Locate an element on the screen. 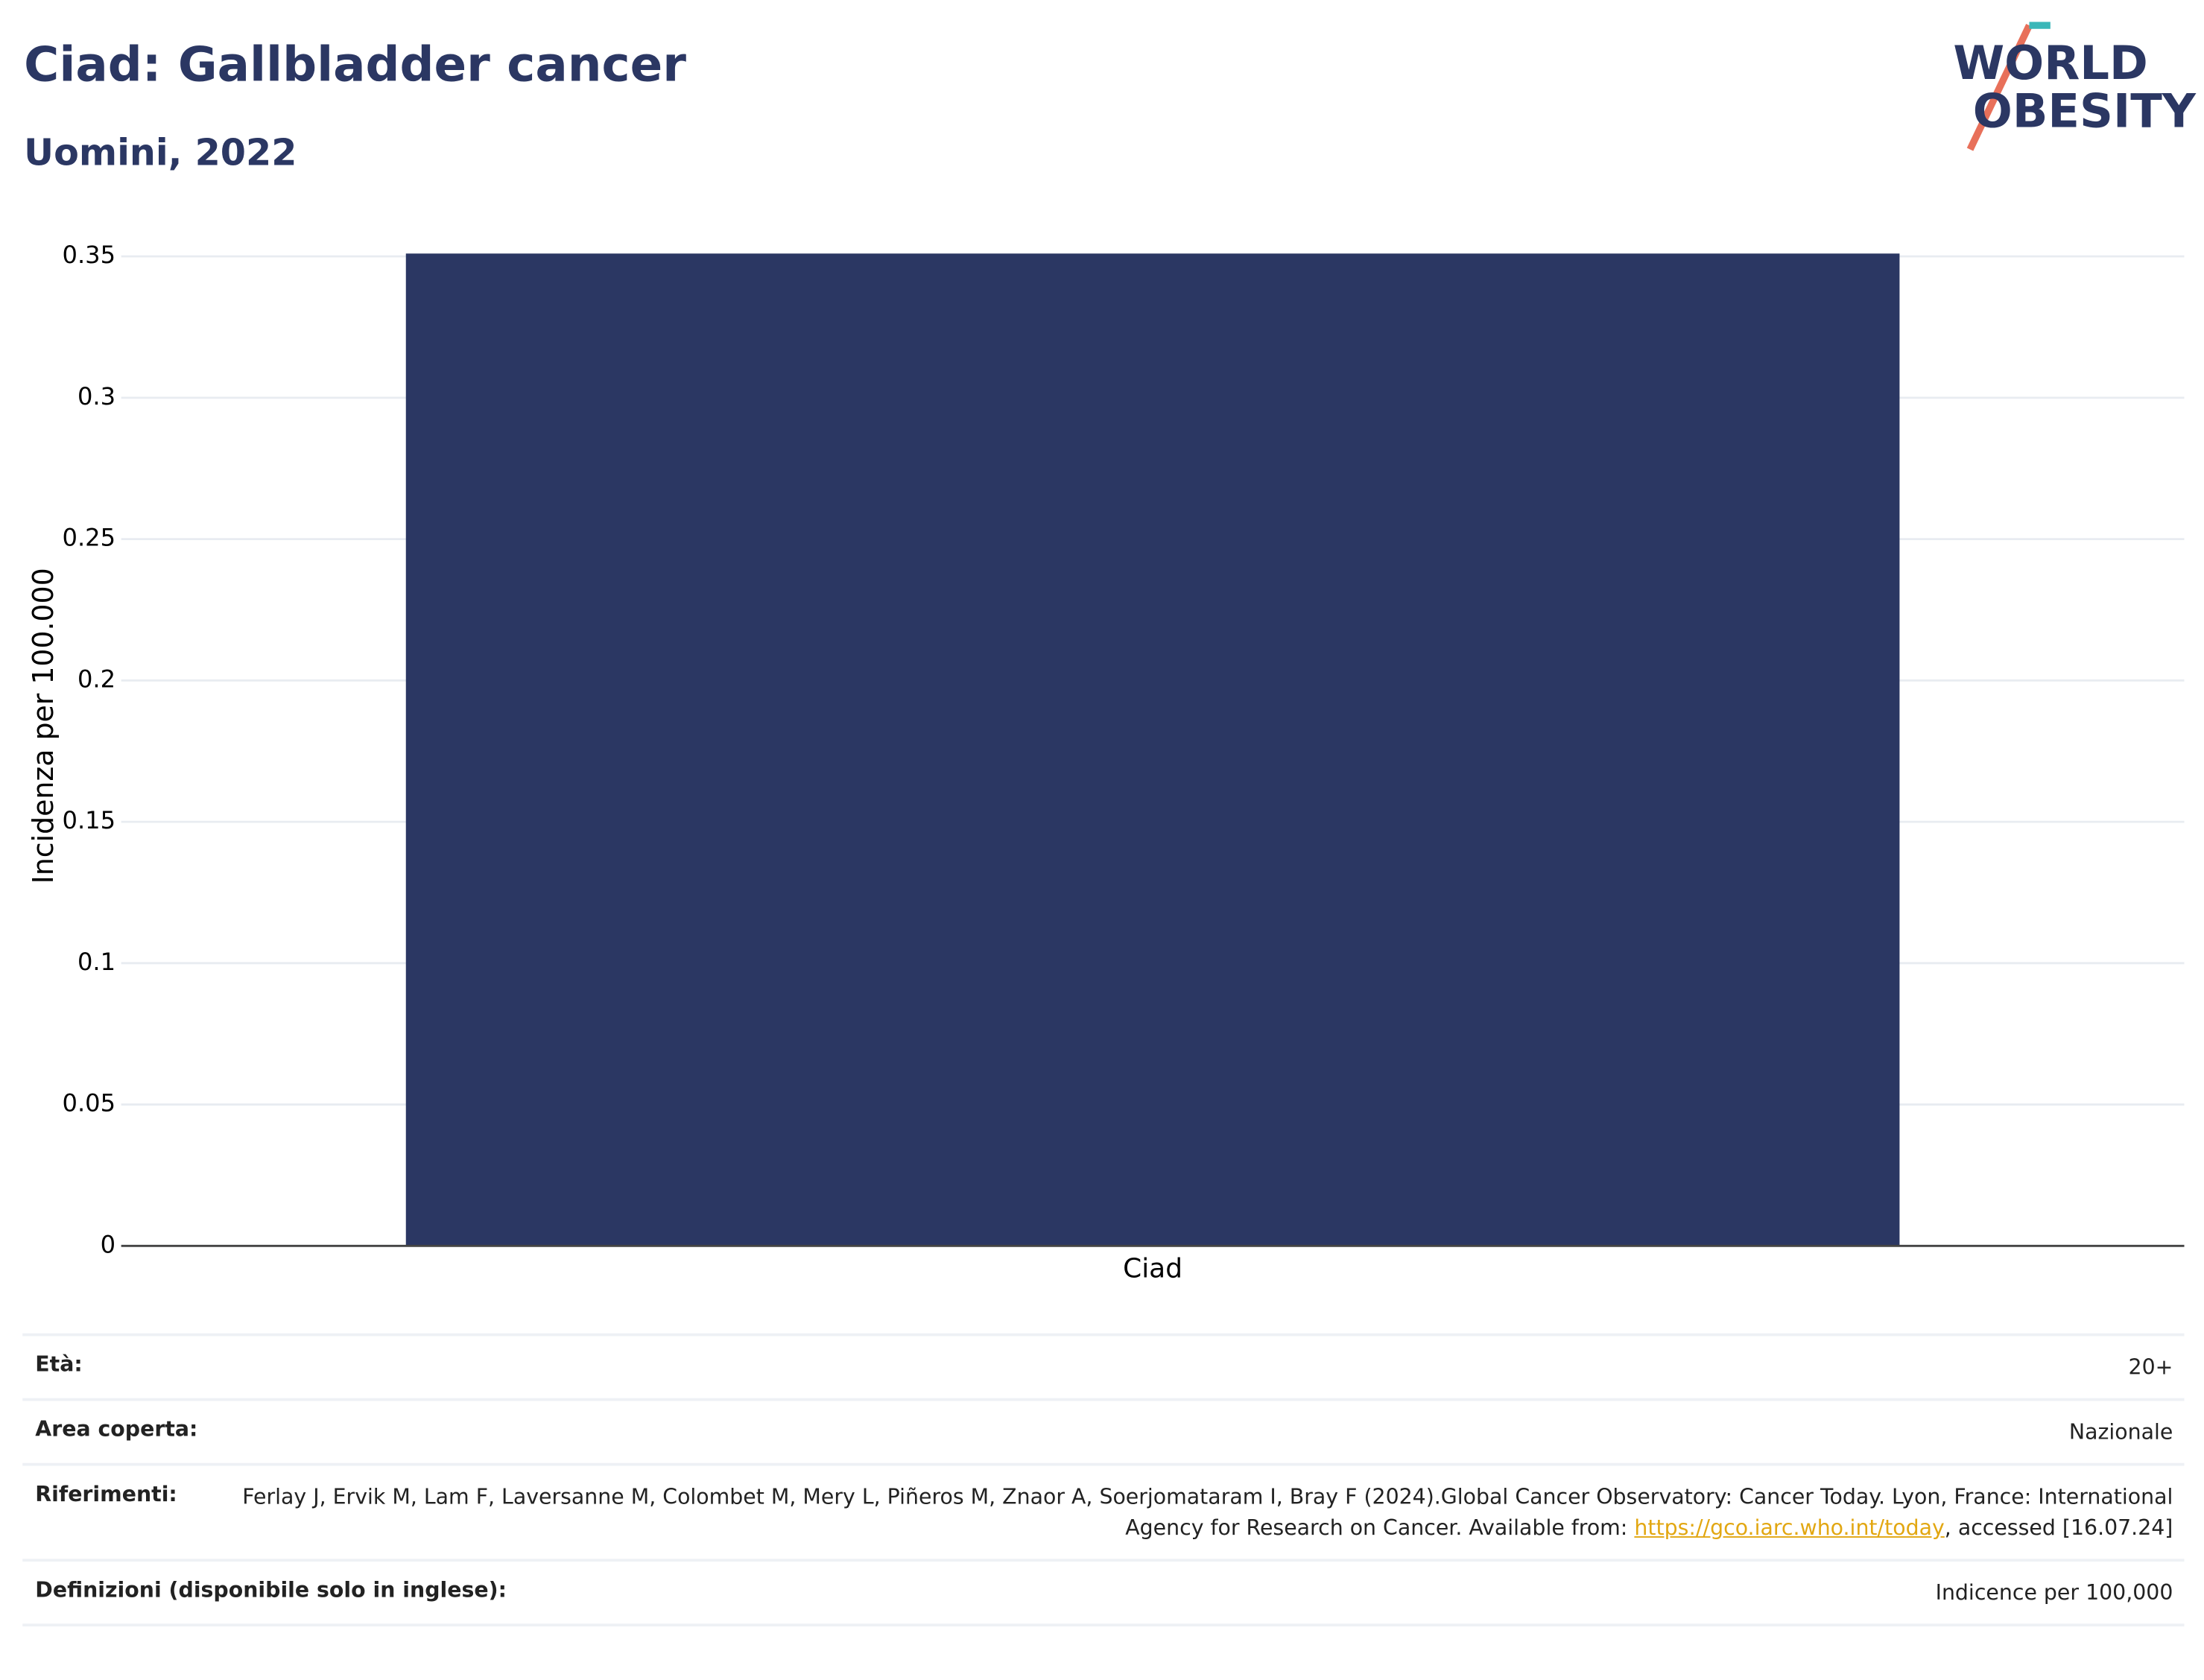 The width and height of the screenshot is (2204, 1680). logo-line2: OBESITY is located at coordinates (2085, 110).